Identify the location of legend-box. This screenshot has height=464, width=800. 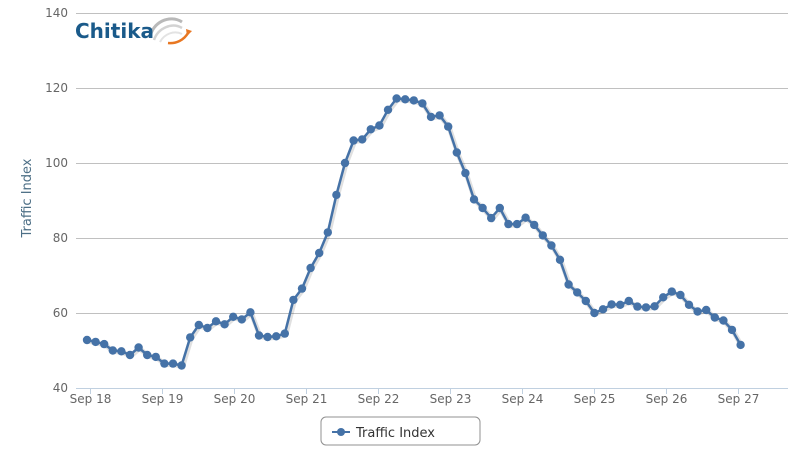
(400, 431).